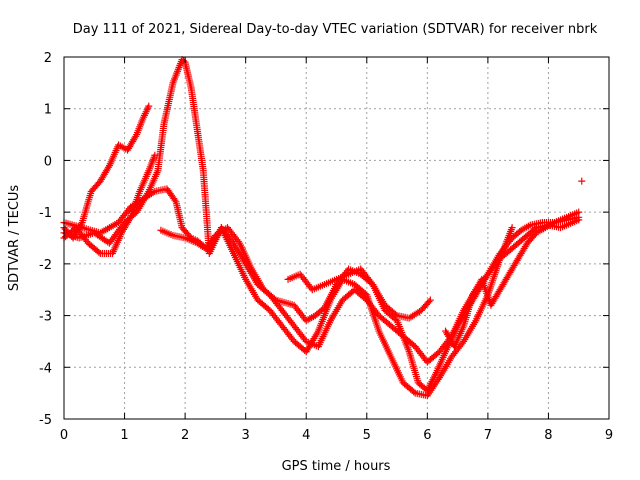  I want to click on x-tick-label: 4, so click(306, 435).